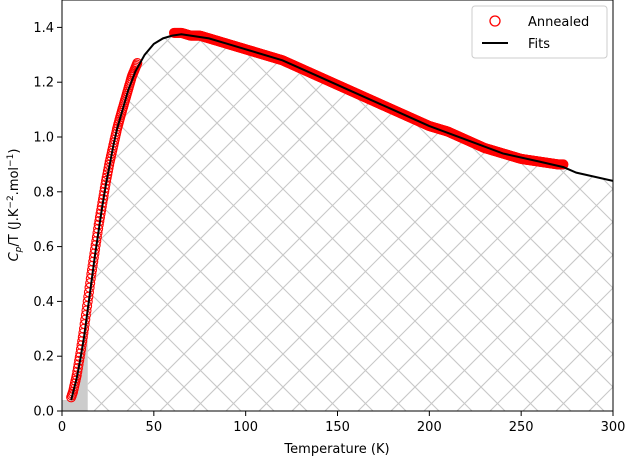  What do you see at coordinates (43, 412) in the screenshot?
I see `y-tick-label: 0.0` at bounding box center [43, 412].